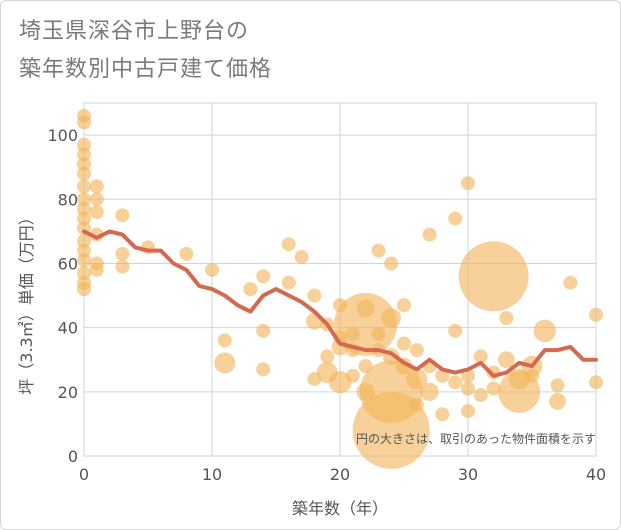  Describe the element at coordinates (340, 474) in the screenshot. I see `x-tick-label: 20` at that location.